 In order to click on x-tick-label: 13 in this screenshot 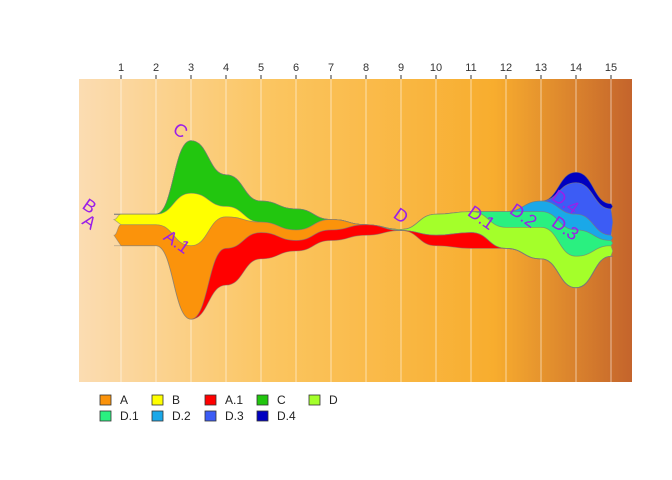, I will do `click(541, 68)`.